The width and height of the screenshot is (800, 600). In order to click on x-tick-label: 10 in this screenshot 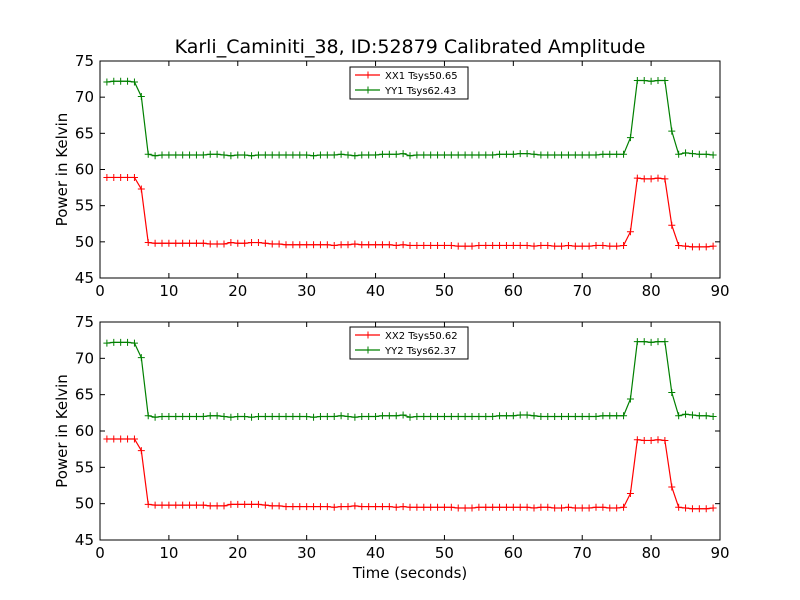, I will do `click(168, 553)`.